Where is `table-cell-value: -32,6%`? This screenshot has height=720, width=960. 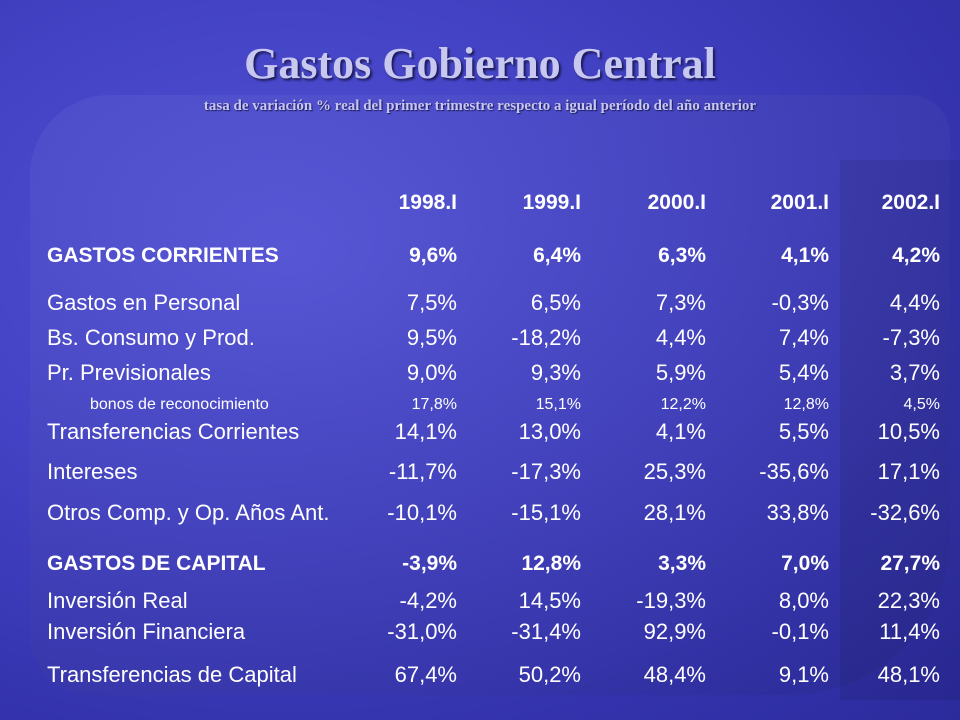
table-cell-value: -32,6% is located at coordinates (905, 512).